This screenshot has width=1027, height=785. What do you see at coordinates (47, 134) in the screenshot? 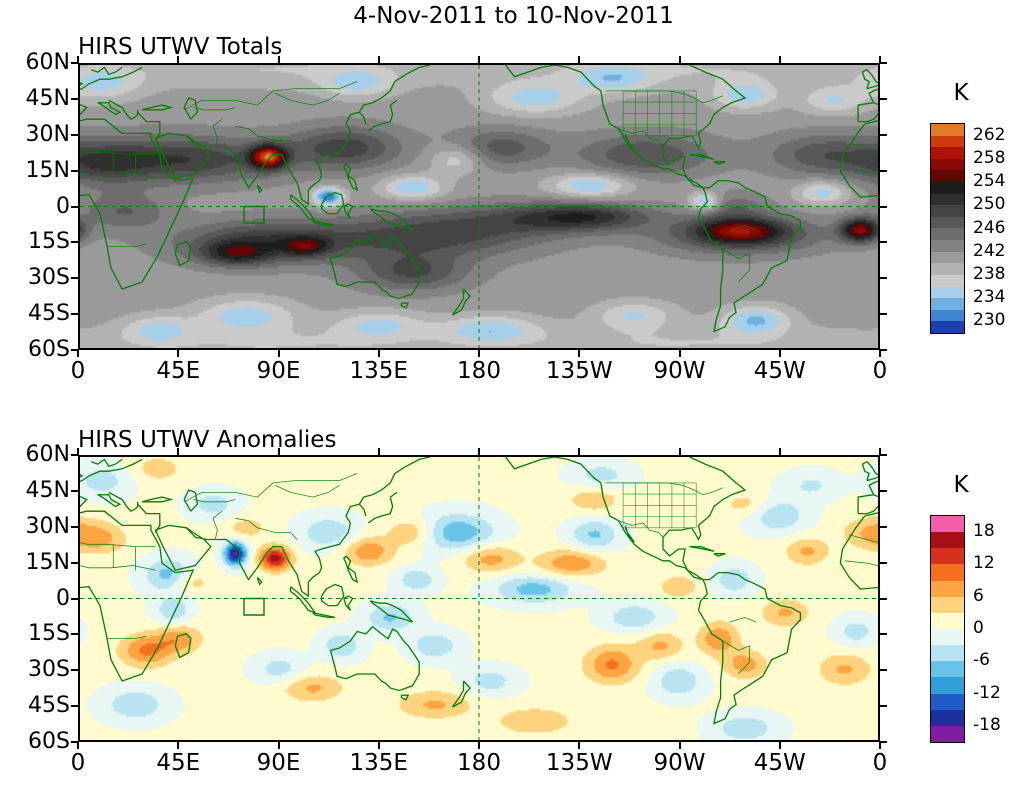
I see `y-tick-label: 30N` at bounding box center [47, 134].